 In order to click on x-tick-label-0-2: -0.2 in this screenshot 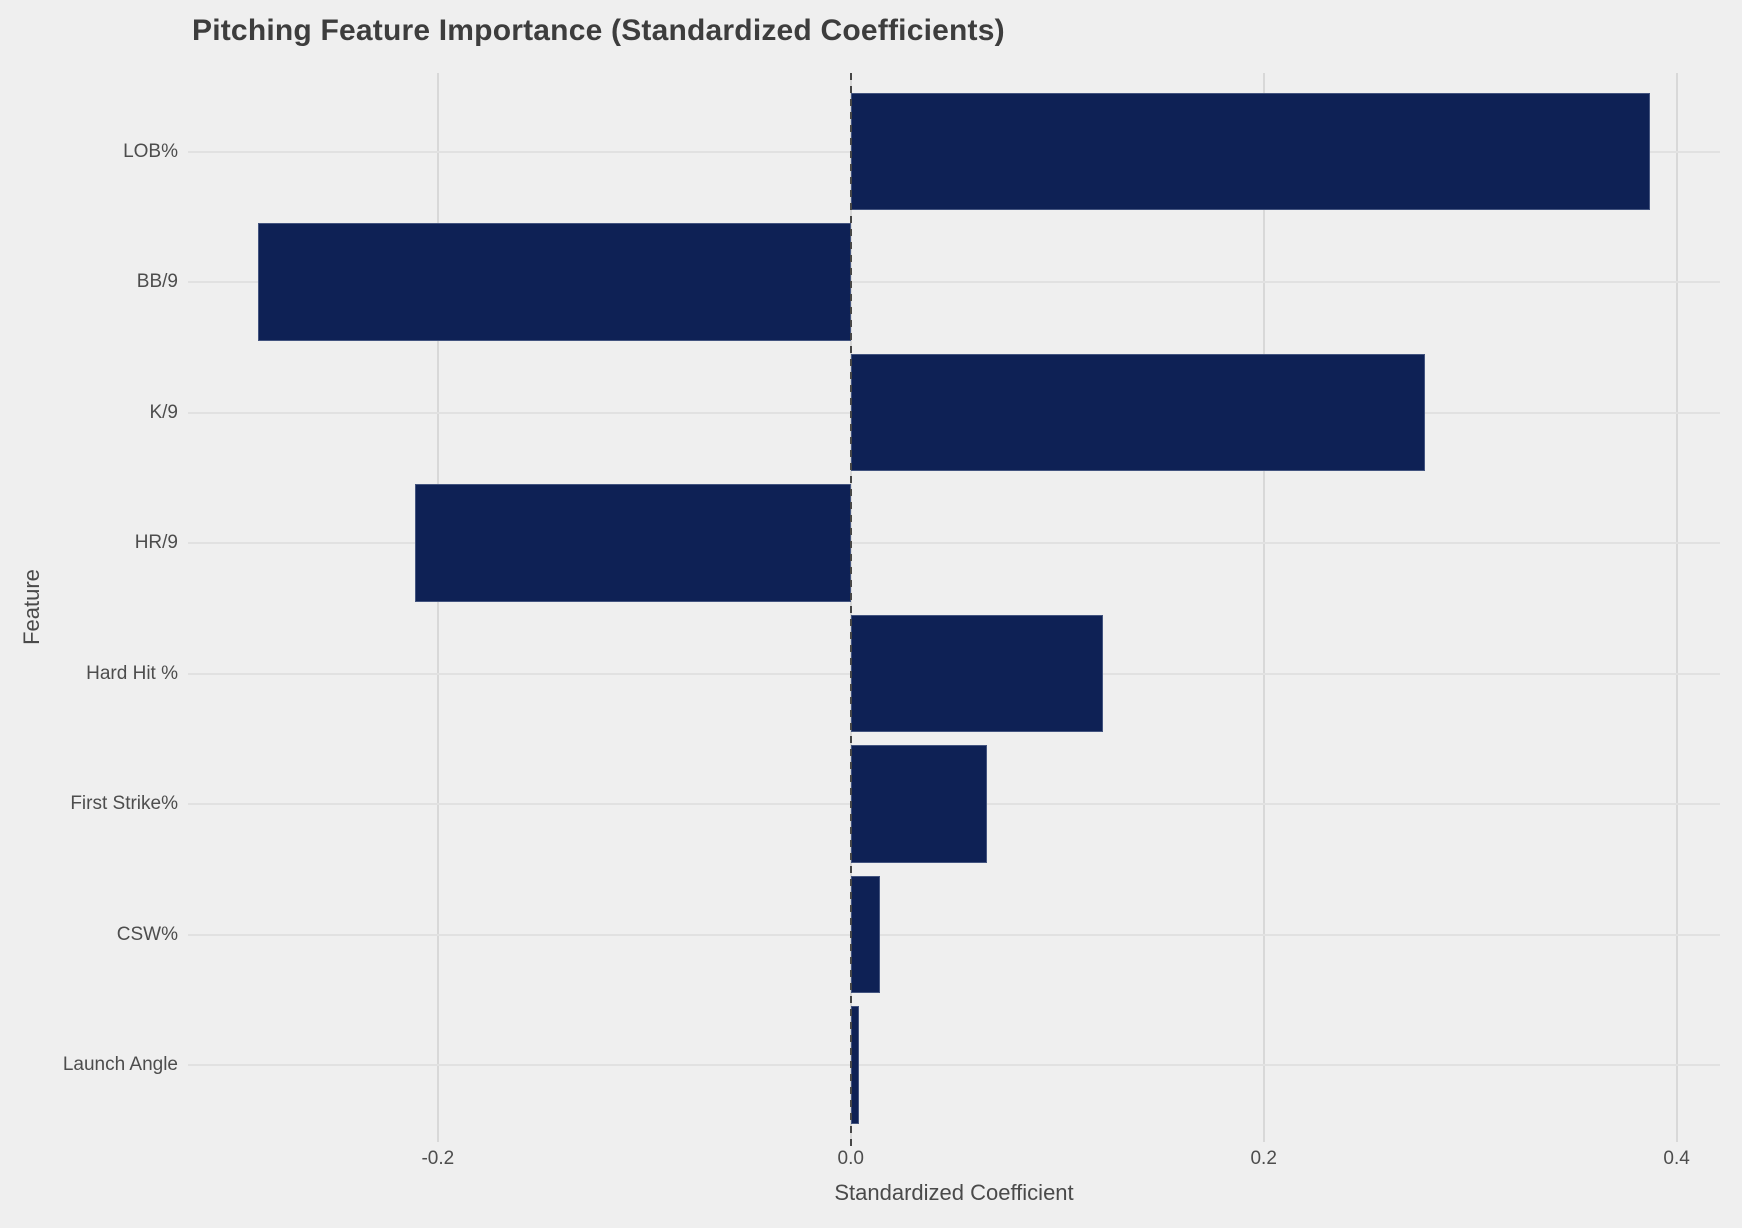, I will do `click(438, 1158)`.